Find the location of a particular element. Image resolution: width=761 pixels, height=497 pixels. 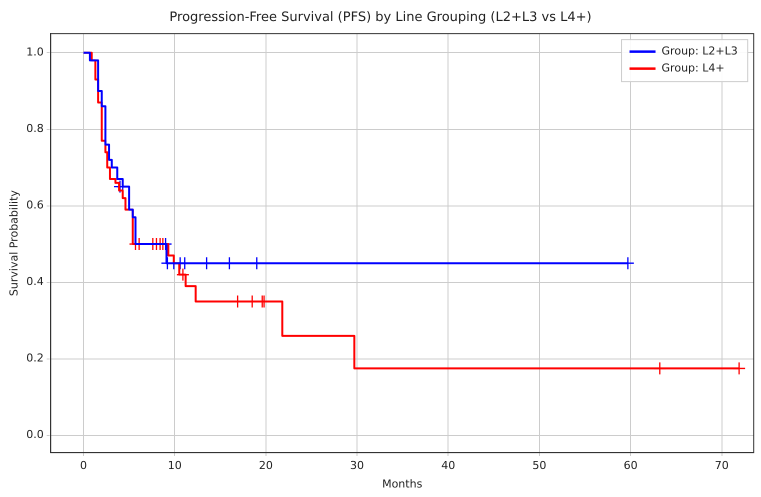

x-tick-label: 60 is located at coordinates (631, 465).